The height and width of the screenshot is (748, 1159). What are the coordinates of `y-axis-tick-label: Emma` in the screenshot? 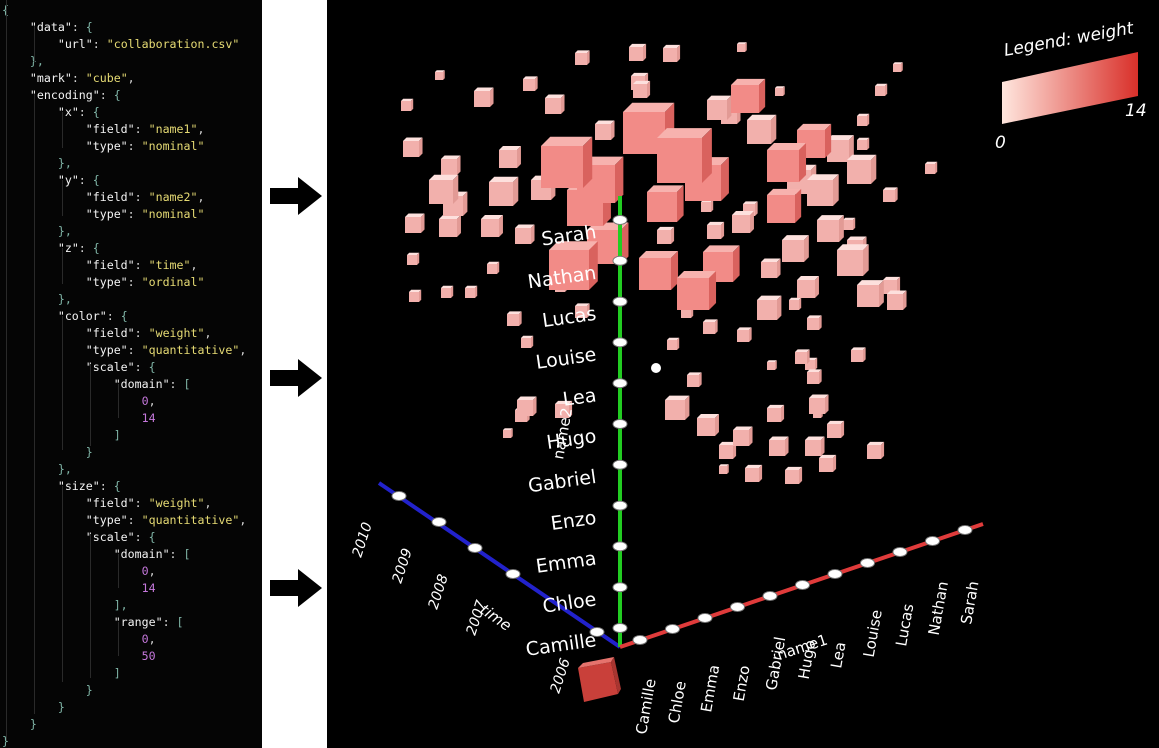 It's located at (566, 563).